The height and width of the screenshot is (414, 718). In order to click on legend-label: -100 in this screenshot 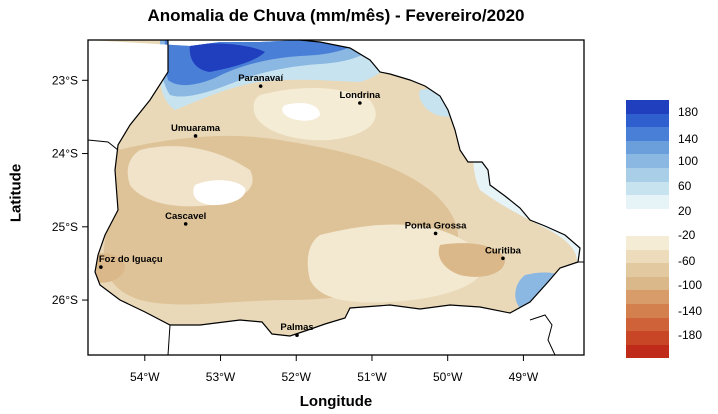, I will do `click(690, 285)`.